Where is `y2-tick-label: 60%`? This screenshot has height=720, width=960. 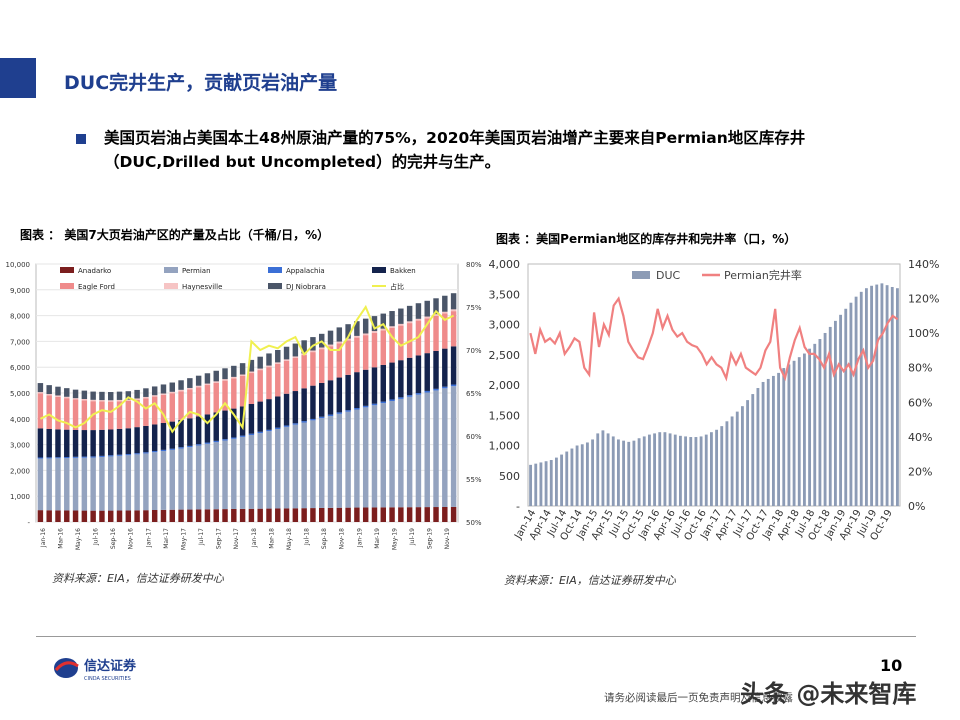 y2-tick-label: 60% is located at coordinates (474, 437).